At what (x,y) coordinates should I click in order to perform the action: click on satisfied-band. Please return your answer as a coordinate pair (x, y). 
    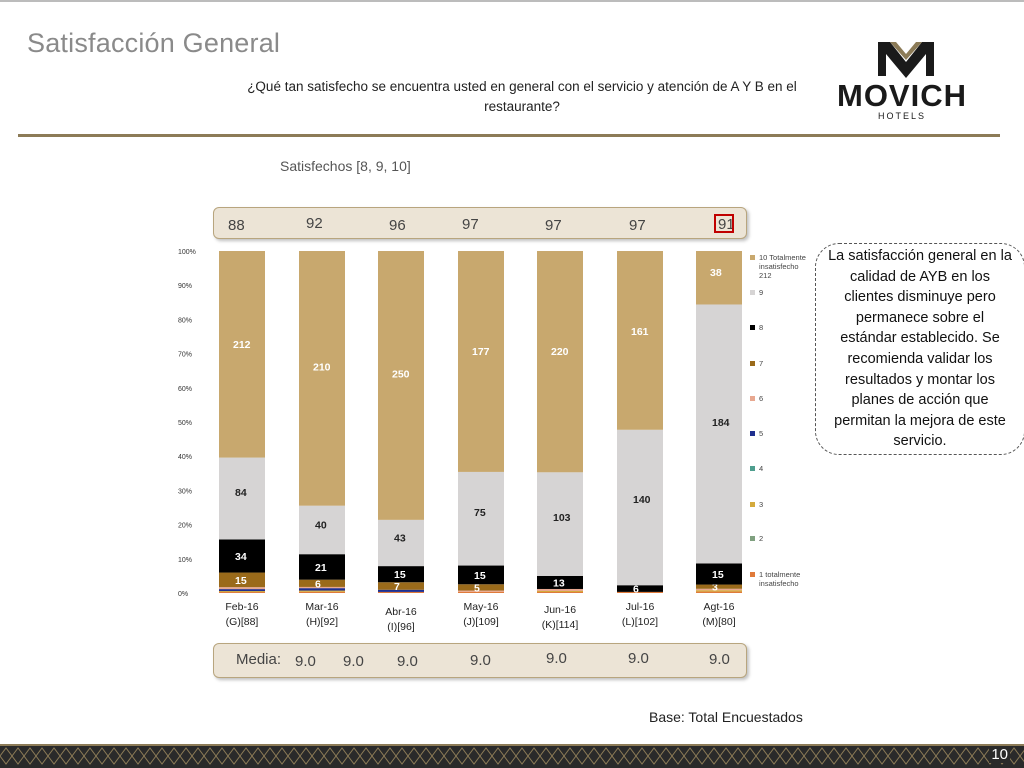
    Looking at the image, I should click on (480, 223).